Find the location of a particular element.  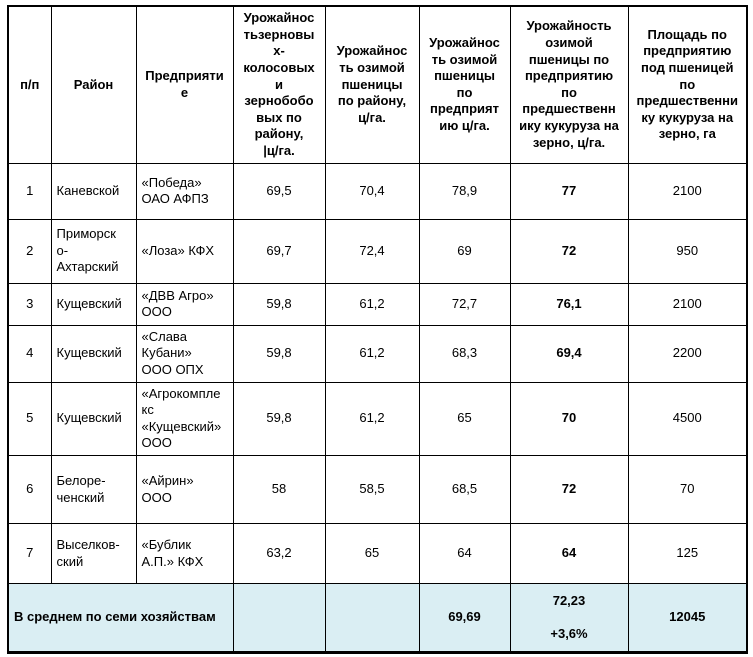

cell-area-after-corn: 2200 is located at coordinates (687, 353).